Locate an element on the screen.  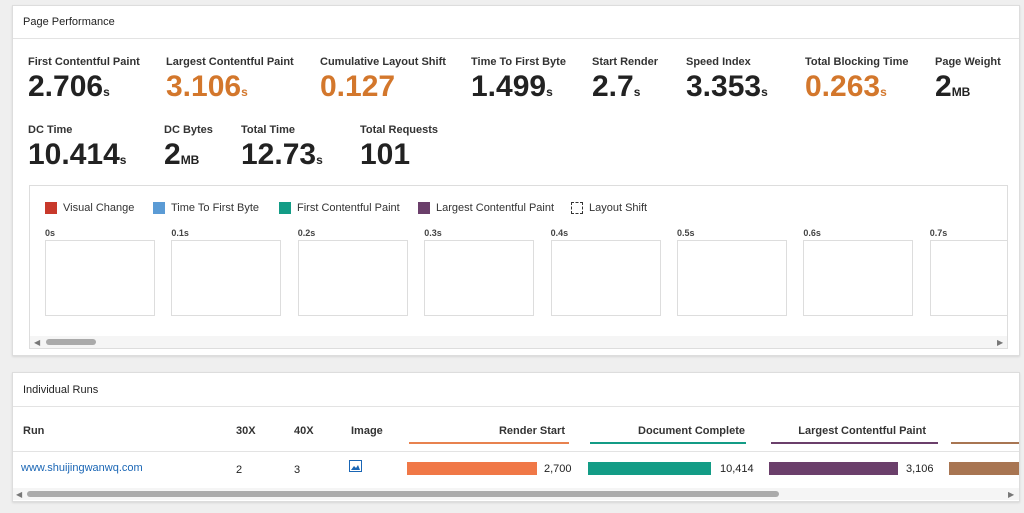
metric-number: 101 is located at coordinates (385, 154).